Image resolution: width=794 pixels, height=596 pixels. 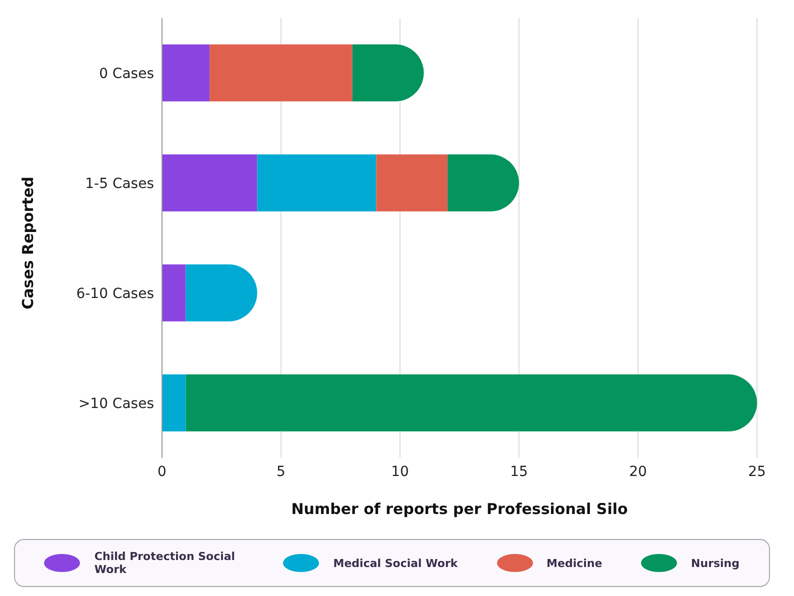 I want to click on y-tick-label: 1-5 Cases, so click(x=119, y=184).